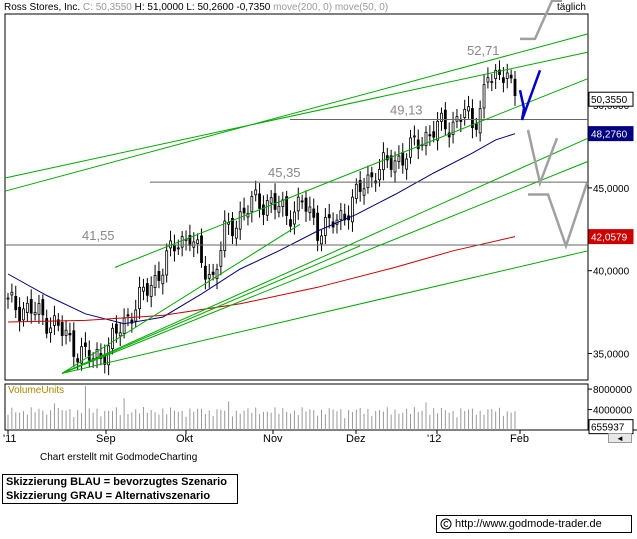  Describe the element at coordinates (611, 189) in the screenshot. I see `y-tick-label: 45,0000` at that location.